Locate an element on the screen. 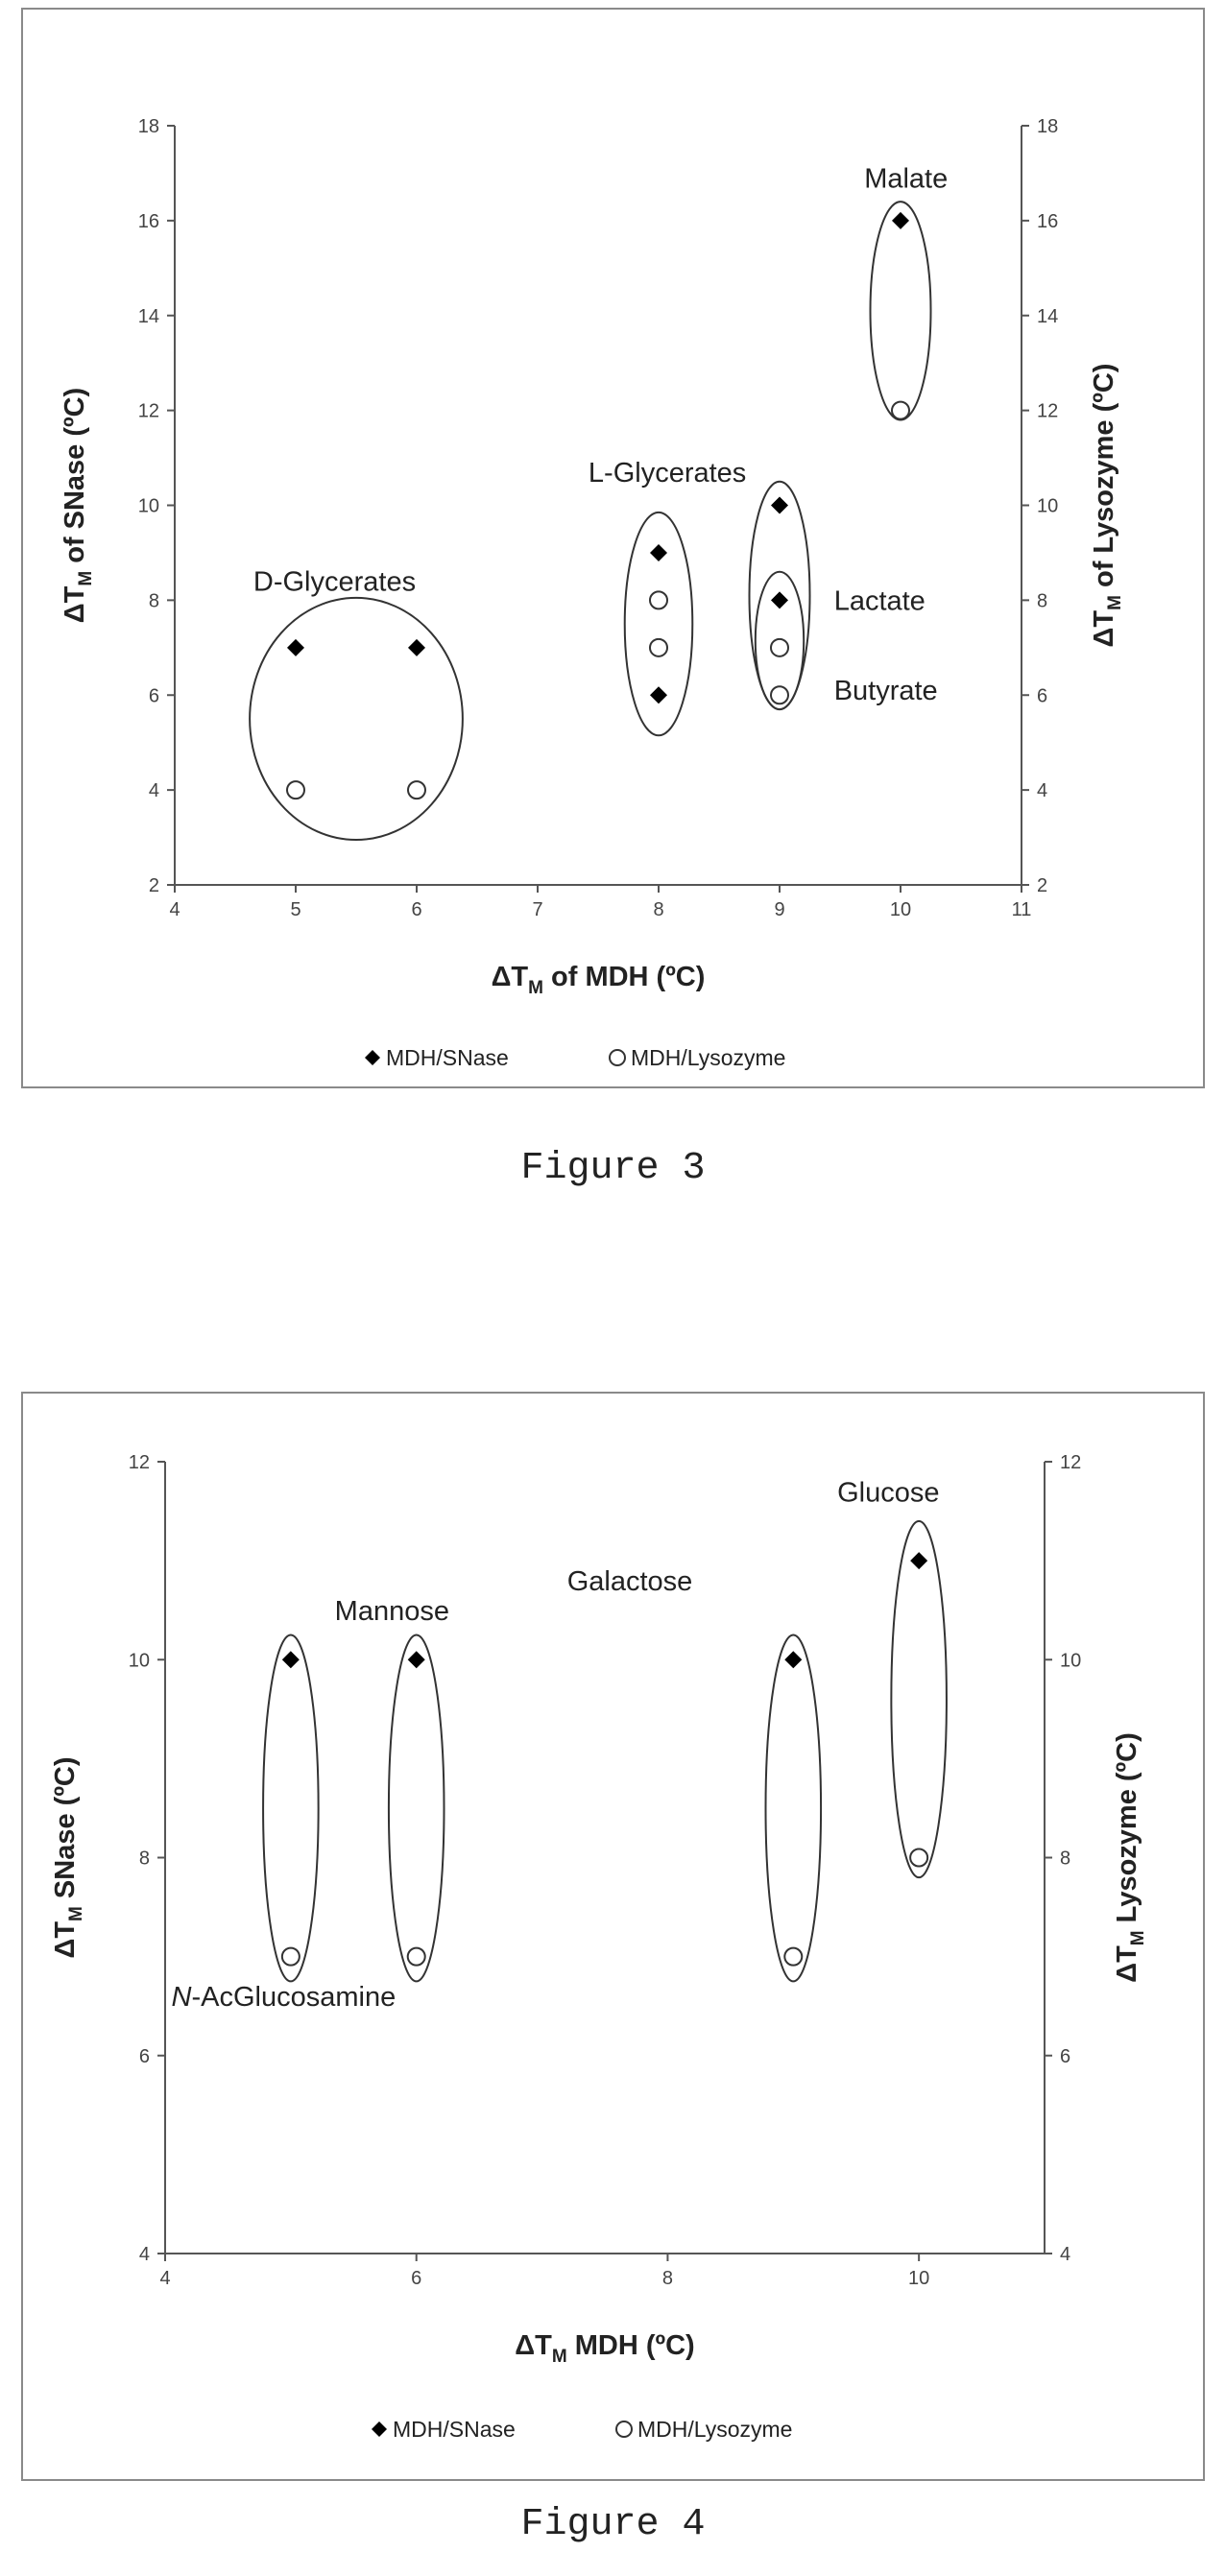 Image resolution: width=1226 pixels, height=2576 pixels. x-tick-label: 7 is located at coordinates (537, 909).